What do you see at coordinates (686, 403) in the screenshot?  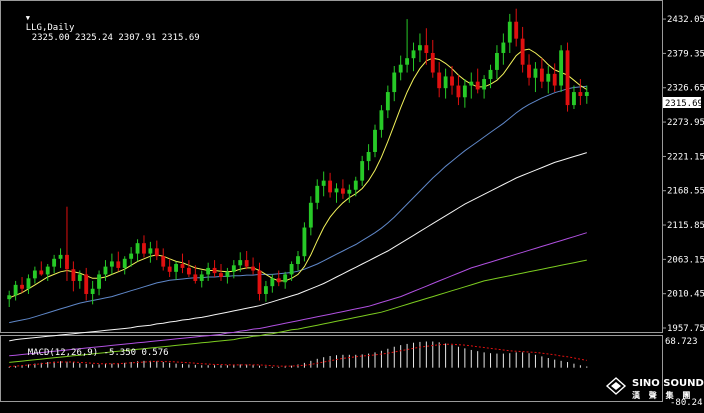 I see `macd-scale-bottom: -80.24` at bounding box center [686, 403].